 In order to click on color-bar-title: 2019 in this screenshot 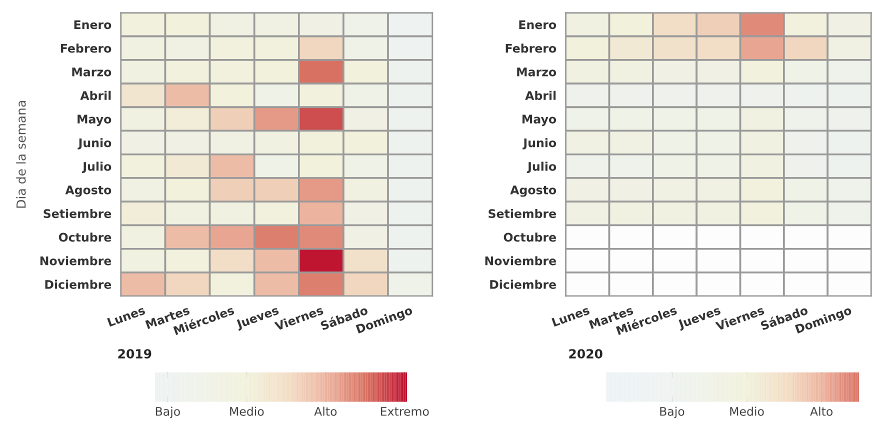, I will do `click(135, 354)`.